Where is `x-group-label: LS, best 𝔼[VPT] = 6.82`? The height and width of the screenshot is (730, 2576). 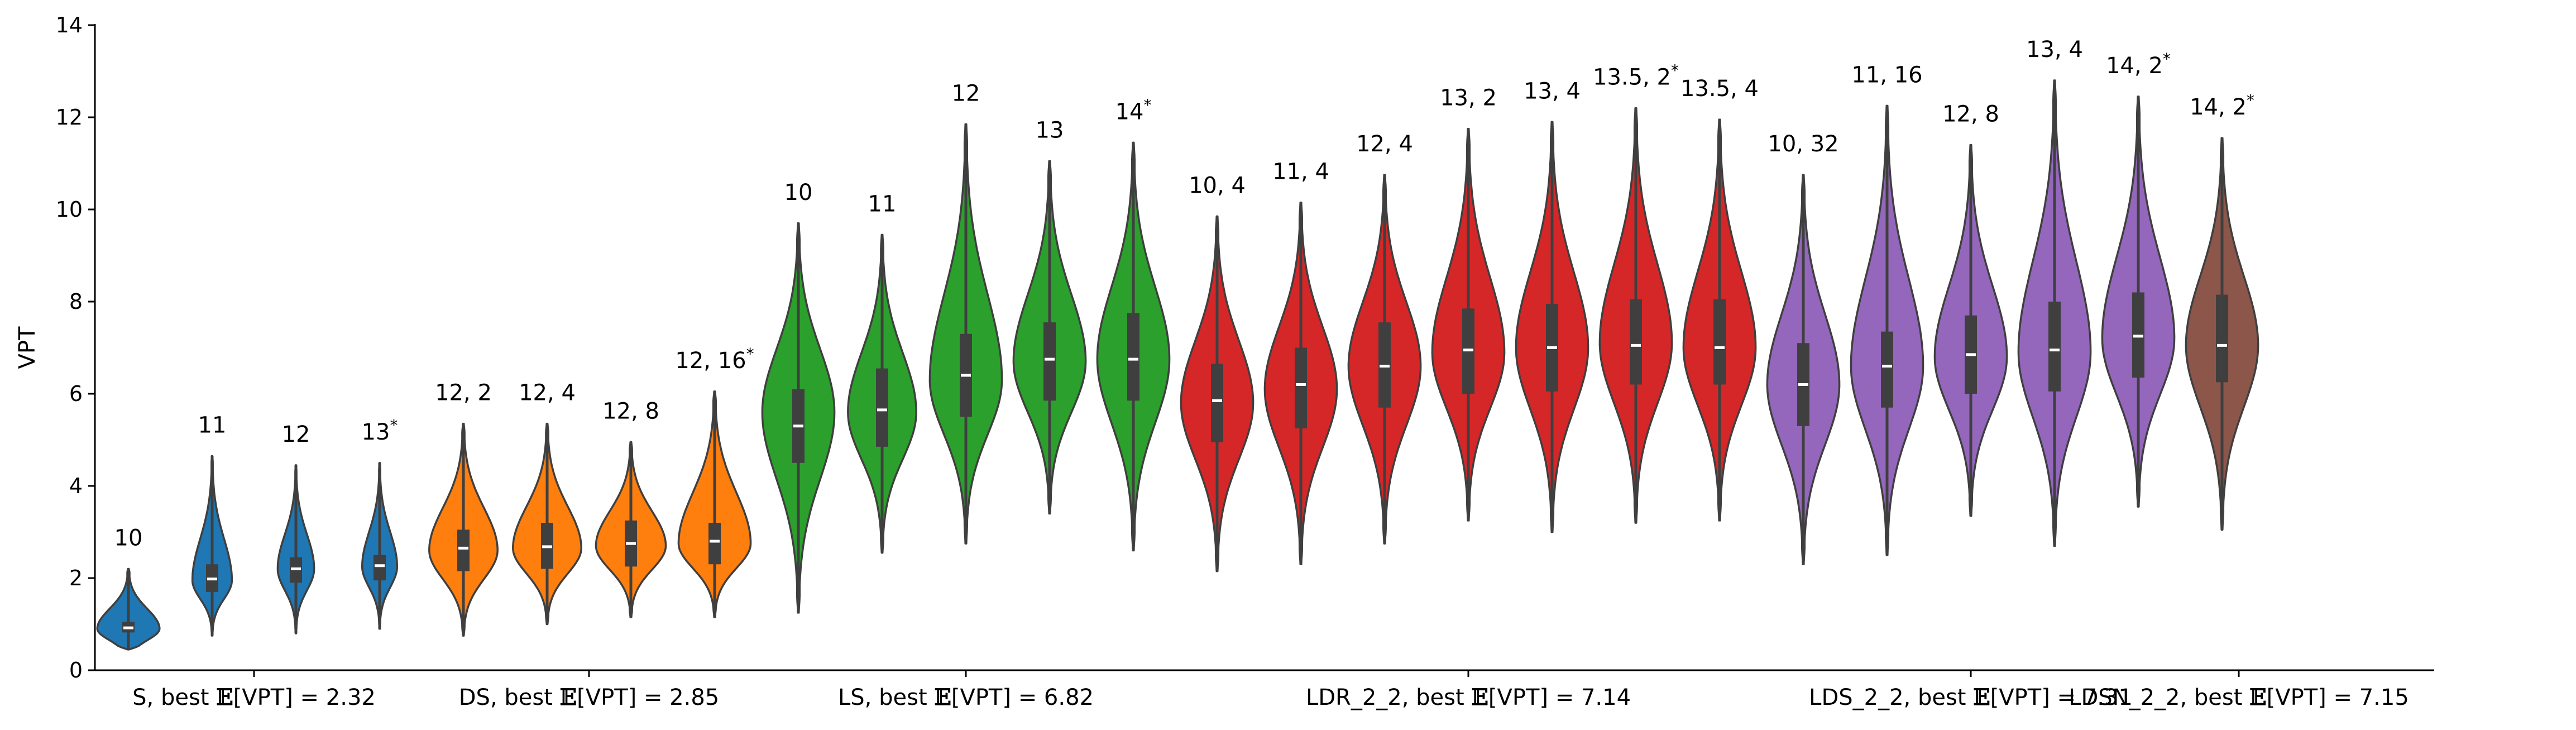 x-group-label: LS, best 𝔼[VPT] = 6.82 is located at coordinates (966, 697).